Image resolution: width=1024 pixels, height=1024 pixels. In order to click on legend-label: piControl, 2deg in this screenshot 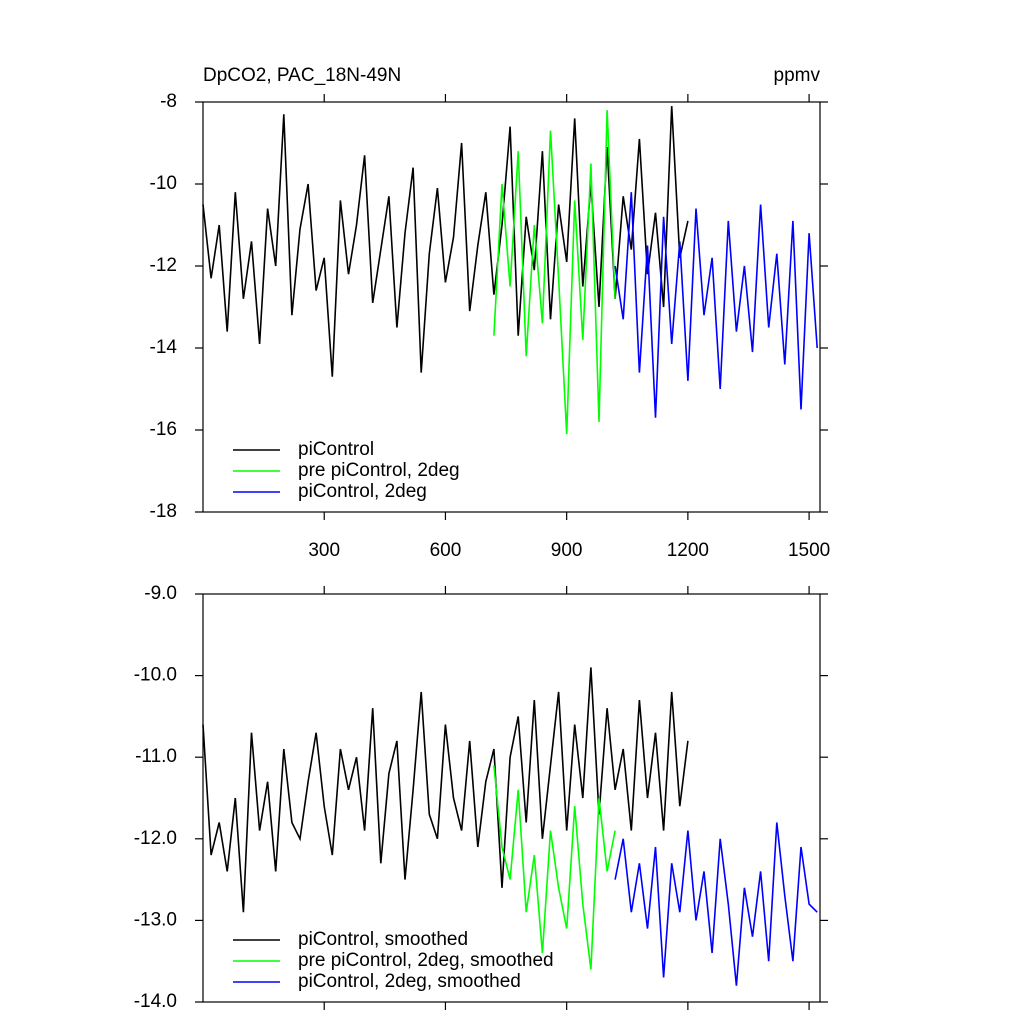, I will do `click(362, 491)`.